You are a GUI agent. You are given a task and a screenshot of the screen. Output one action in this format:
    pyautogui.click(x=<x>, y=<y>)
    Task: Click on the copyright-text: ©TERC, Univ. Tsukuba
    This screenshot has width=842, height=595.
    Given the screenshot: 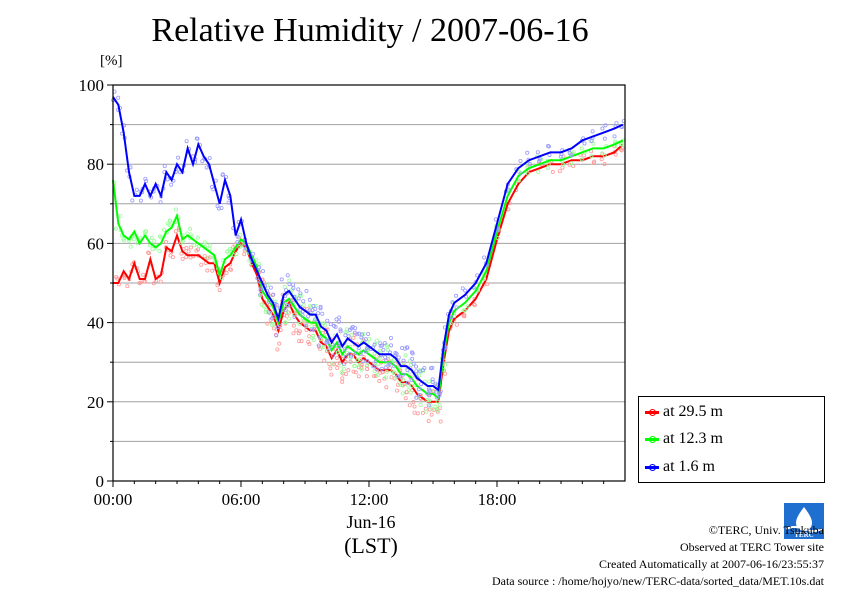 What is the action you would take?
    pyautogui.click(x=766, y=530)
    